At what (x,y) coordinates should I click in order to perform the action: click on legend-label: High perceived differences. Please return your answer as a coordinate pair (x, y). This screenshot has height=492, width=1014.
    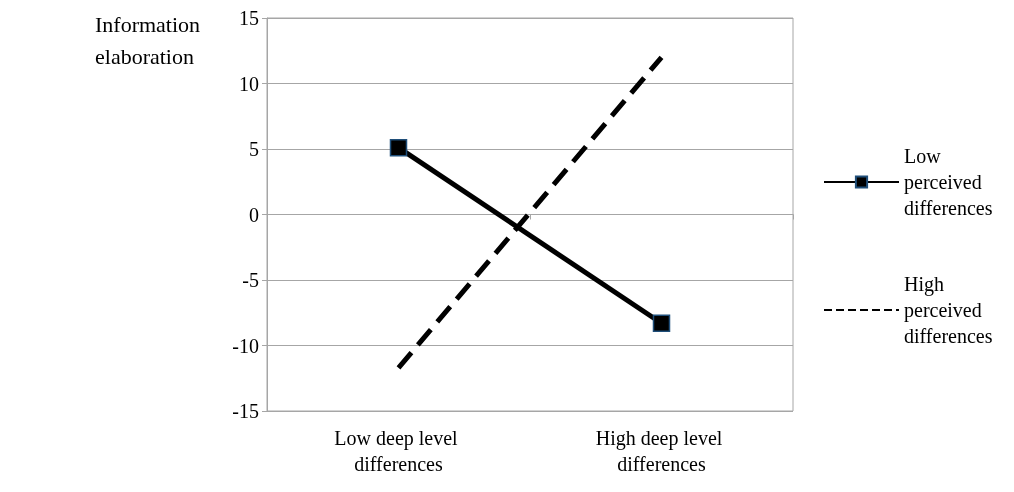
    Looking at the image, I should click on (948, 310).